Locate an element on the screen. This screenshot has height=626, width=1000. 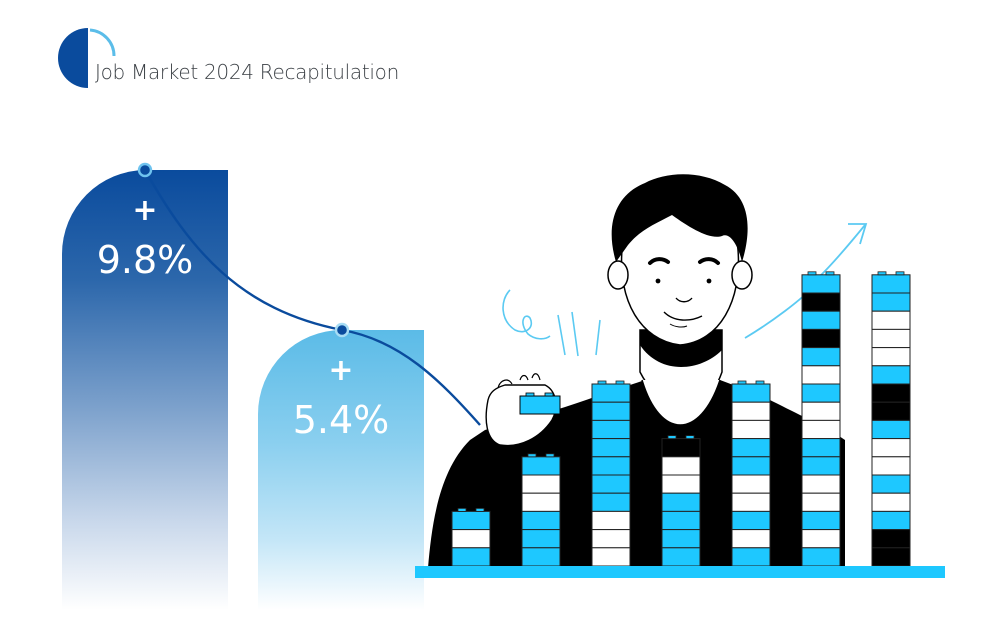
stat-bar-2: + 5.4% is located at coordinates (341, 470).